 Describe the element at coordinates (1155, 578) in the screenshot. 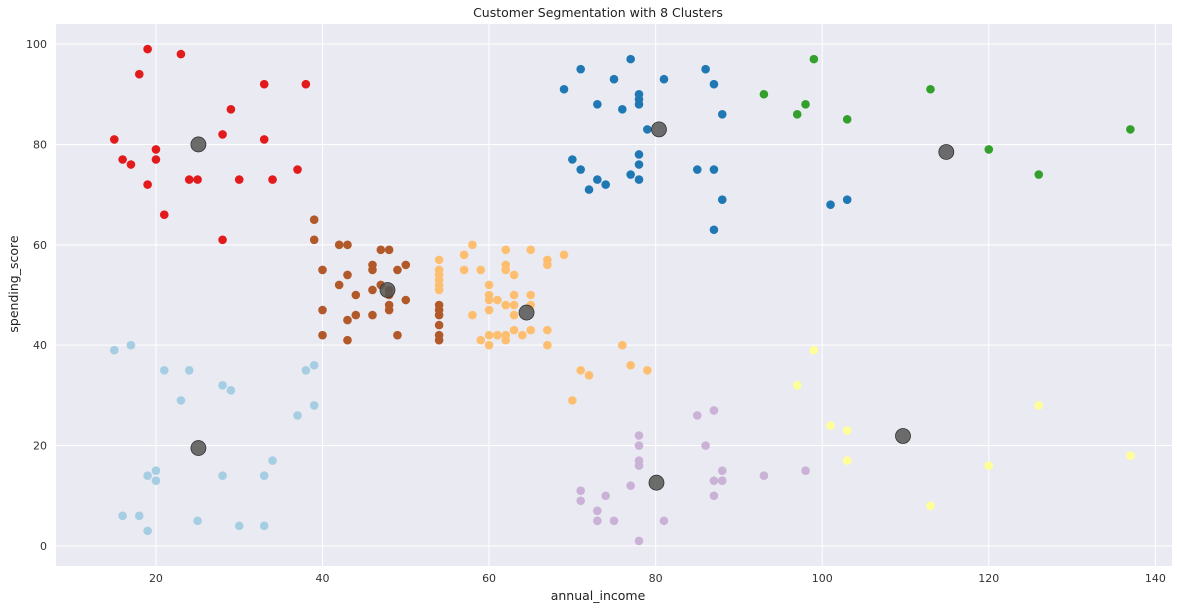

I see `x-tick-label: 140` at that location.